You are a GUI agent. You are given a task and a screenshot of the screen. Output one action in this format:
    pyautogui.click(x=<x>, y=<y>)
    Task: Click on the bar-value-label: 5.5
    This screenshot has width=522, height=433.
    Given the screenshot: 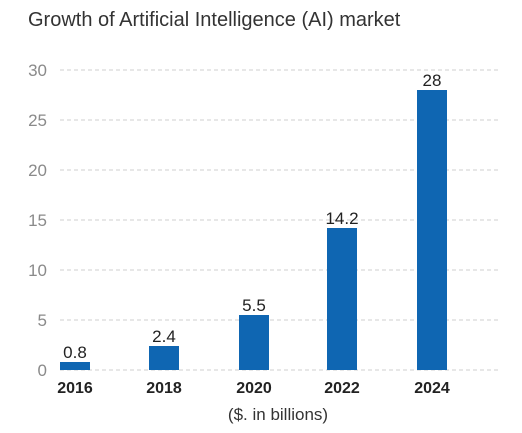 What is the action you would take?
    pyautogui.click(x=254, y=305)
    